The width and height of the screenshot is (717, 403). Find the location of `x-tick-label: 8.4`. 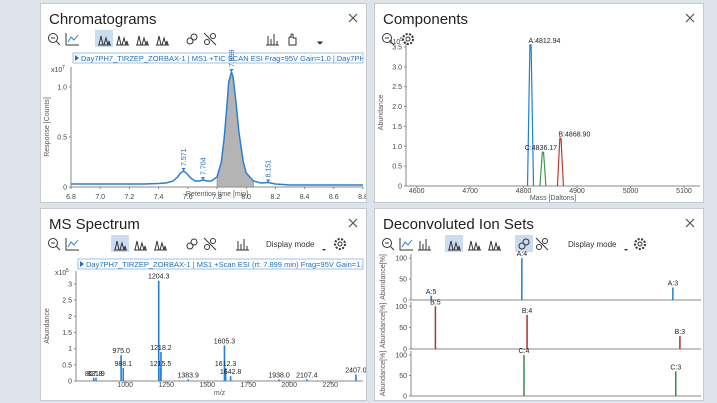

x-tick-label: 8.4 is located at coordinates (305, 197).